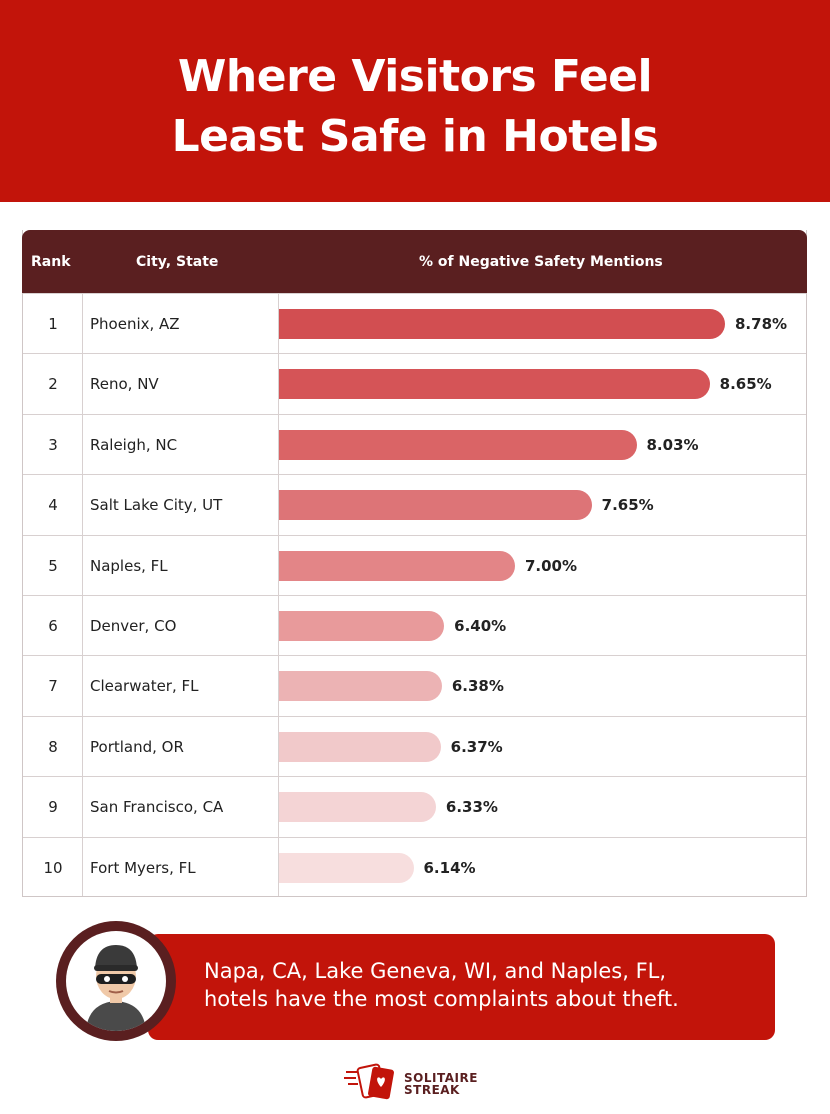  I want to click on playing-cards-icon, so click(369, 1081).